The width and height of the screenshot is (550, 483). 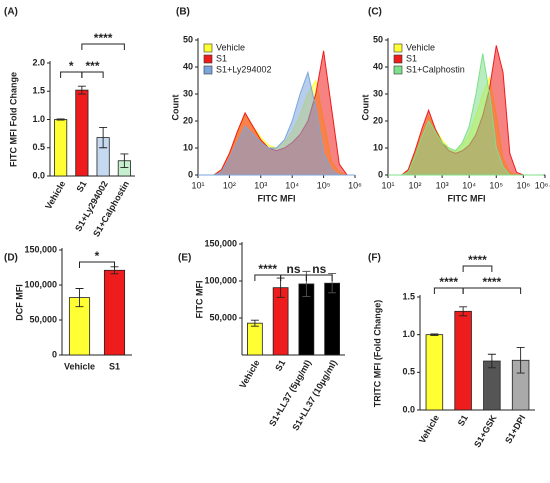 What do you see at coordinates (515, 429) in the screenshot?
I see `x-tick-label: S1+DPI` at bounding box center [515, 429].